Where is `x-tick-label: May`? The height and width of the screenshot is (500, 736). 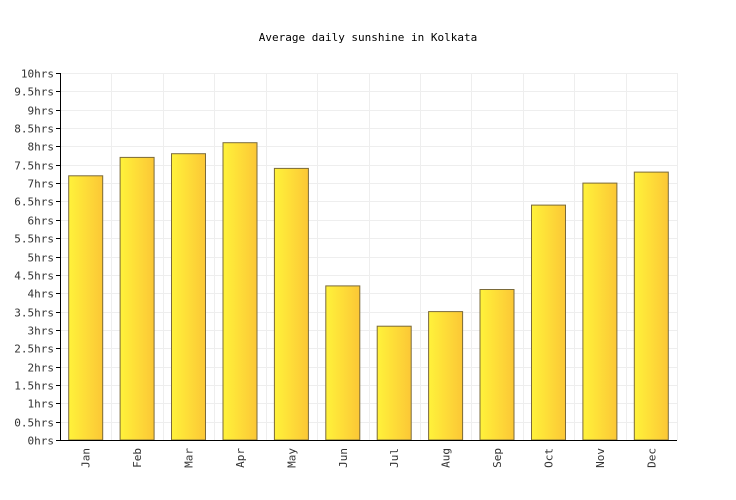 x-tick-label: May is located at coordinates (291, 458).